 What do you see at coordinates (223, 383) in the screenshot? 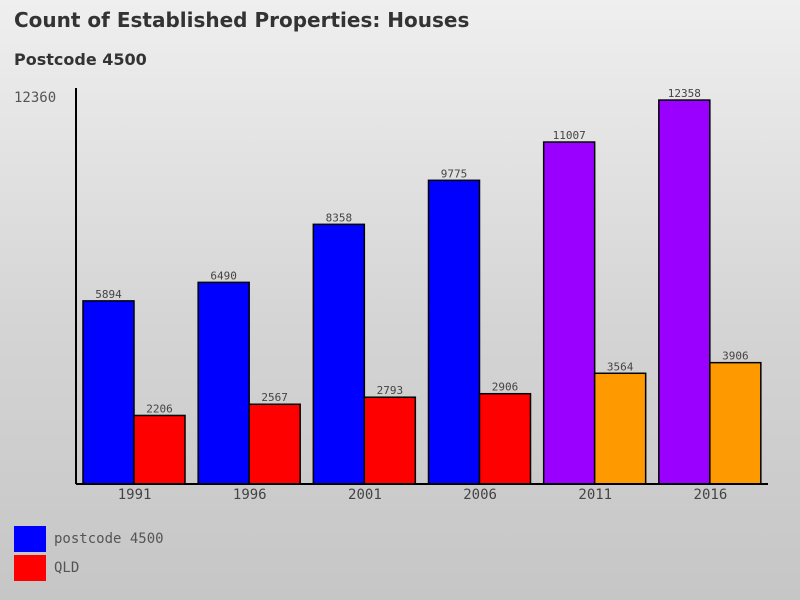
I see `bar-postcode-4500-1996` at bounding box center [223, 383].